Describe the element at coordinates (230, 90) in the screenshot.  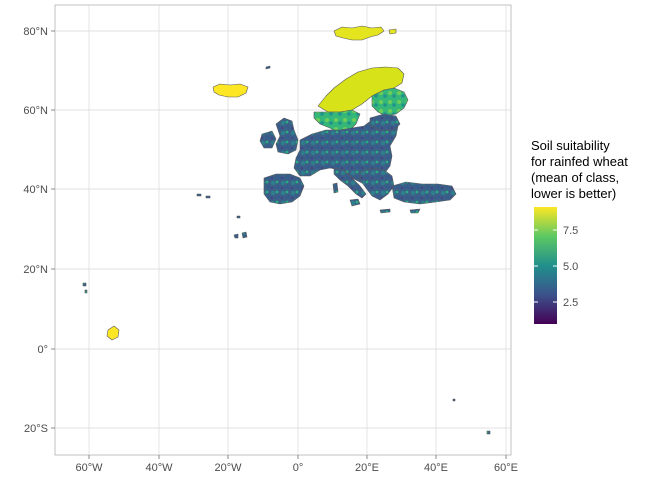
I see `region-iceland` at that location.